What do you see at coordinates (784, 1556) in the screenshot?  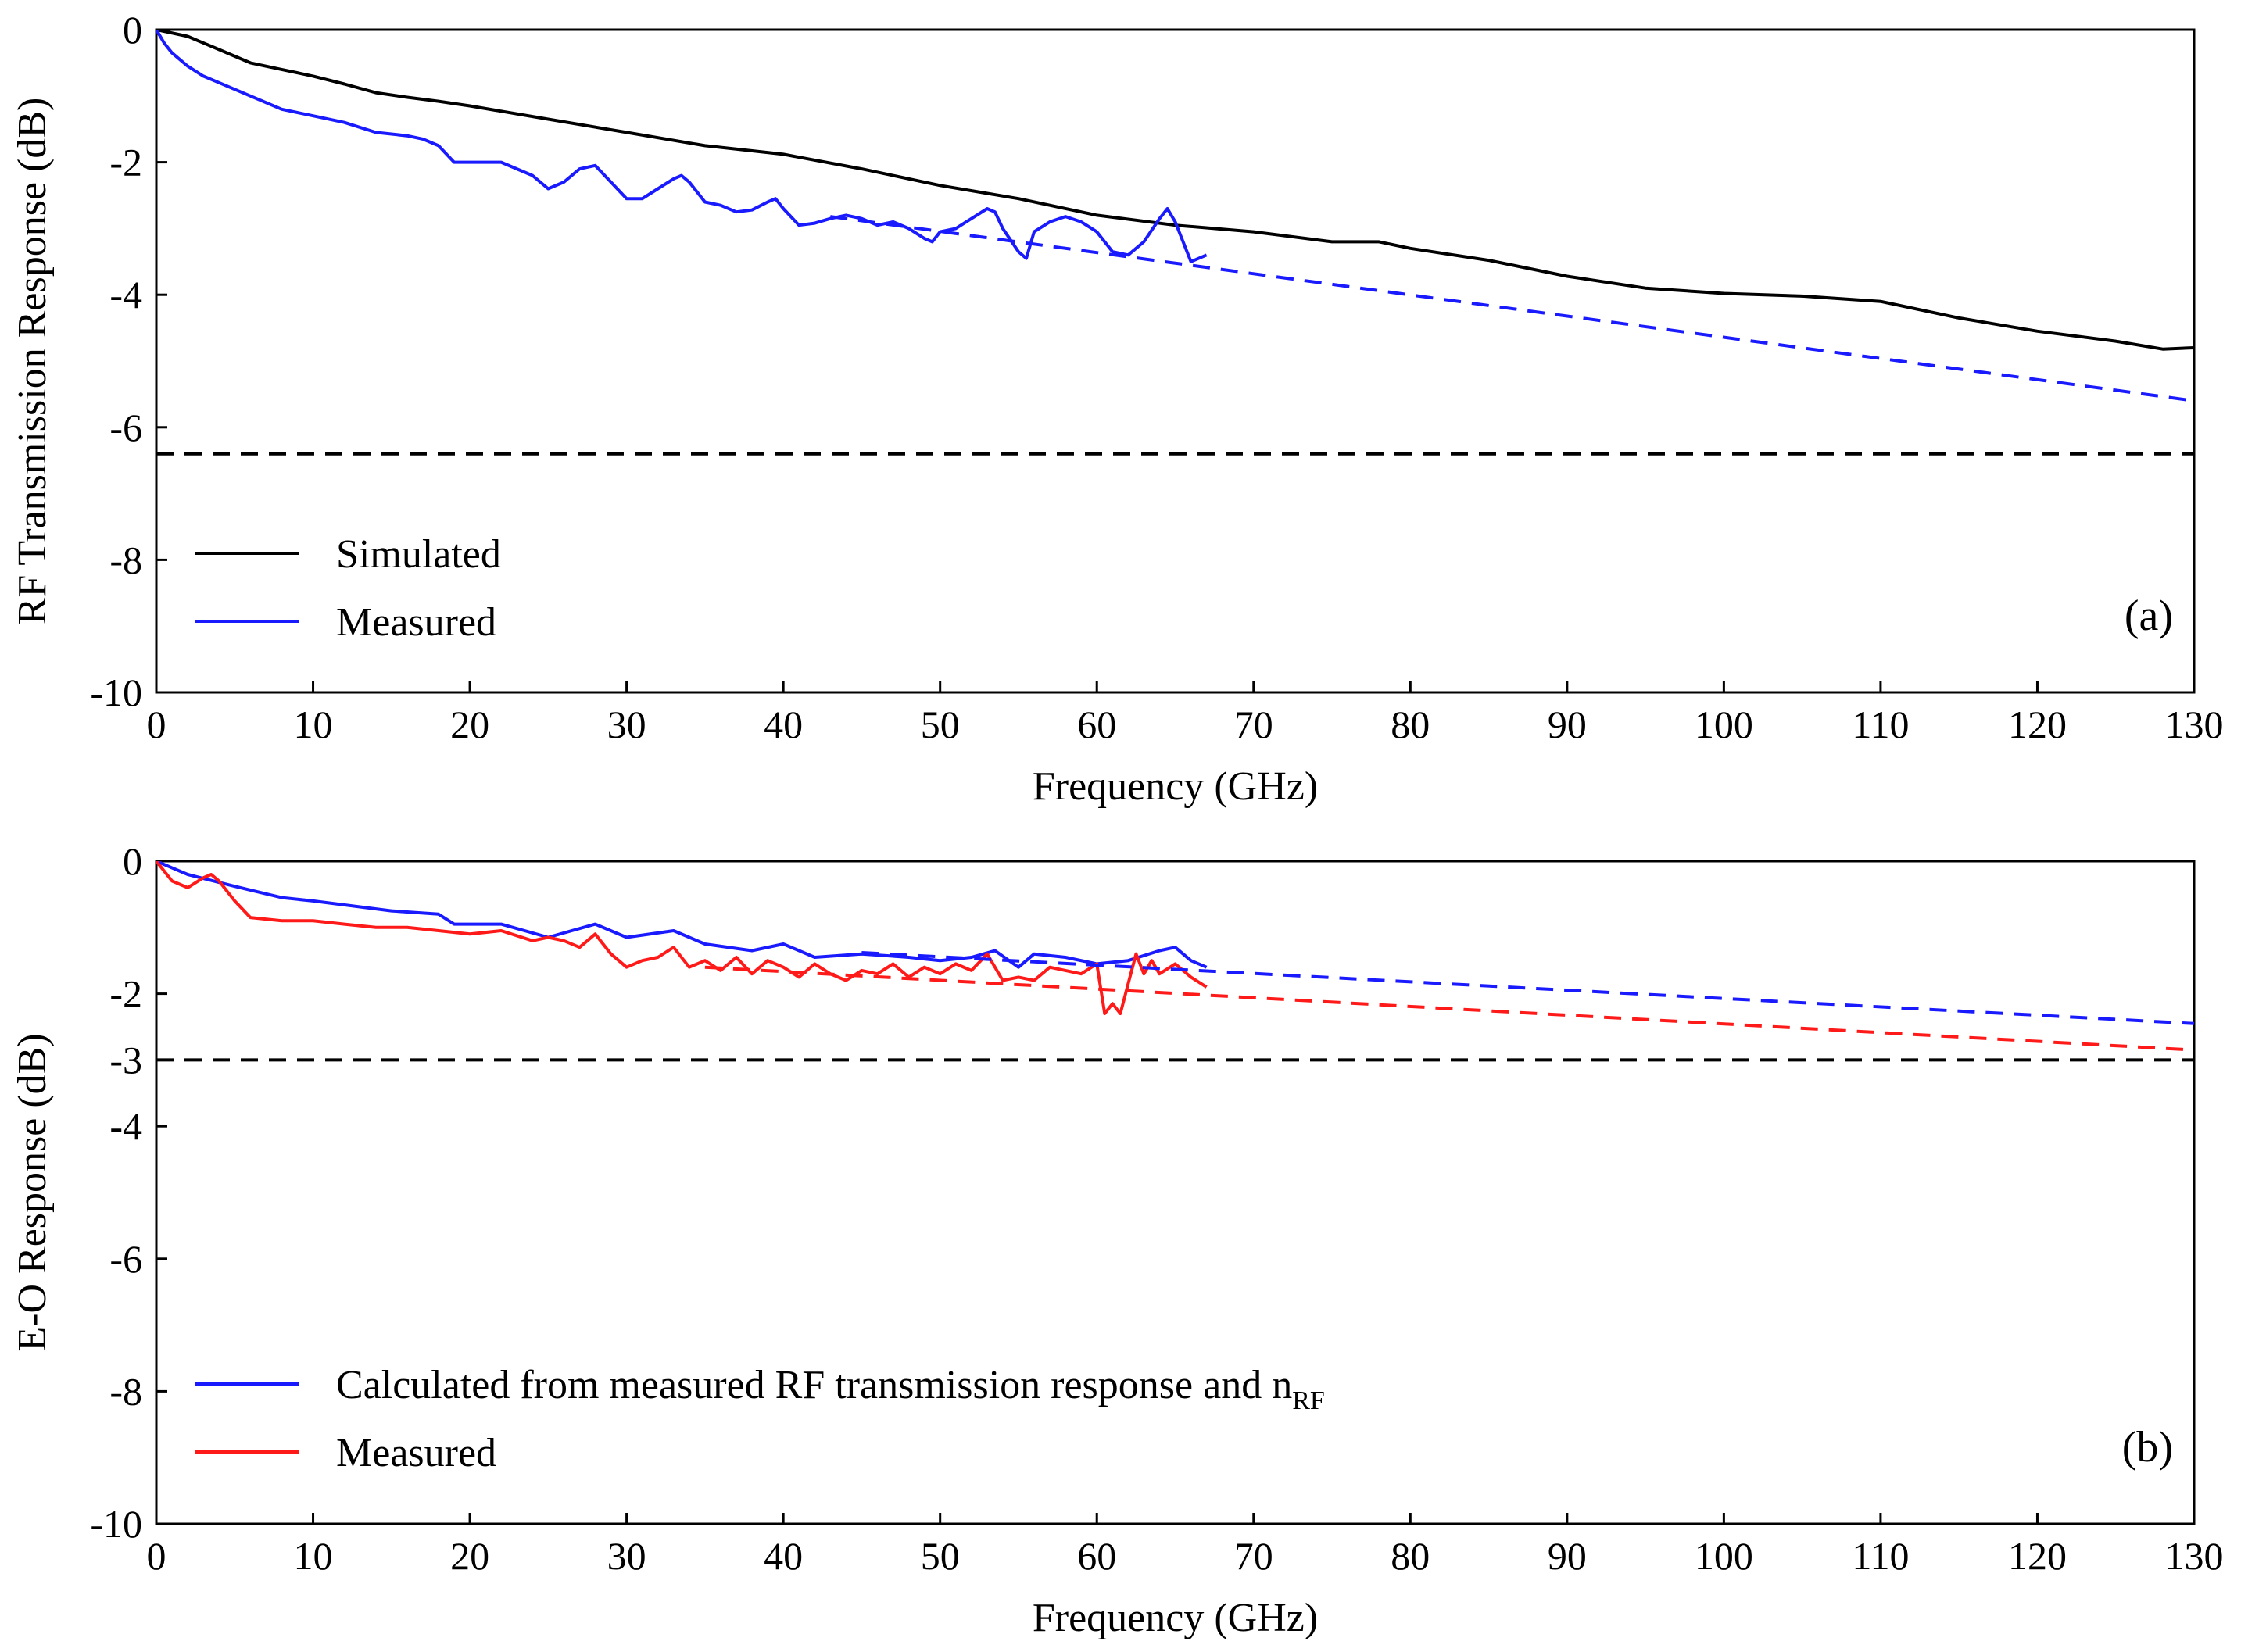 I see `x-tick-label-b-40: 40` at bounding box center [784, 1556].